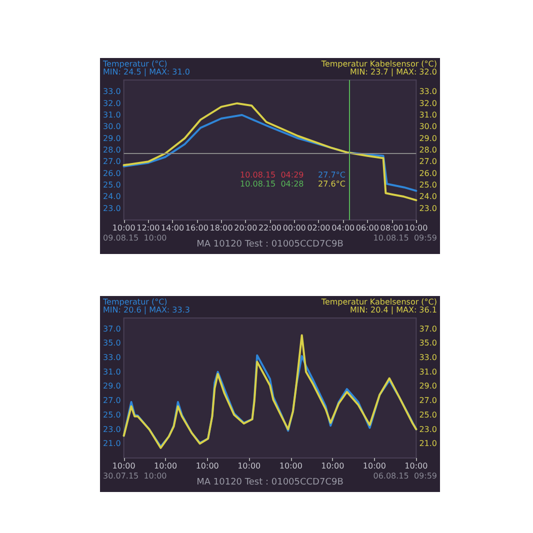 The width and height of the screenshot is (533, 533). I want to click on x-tick-label: 08:00, so click(392, 228).